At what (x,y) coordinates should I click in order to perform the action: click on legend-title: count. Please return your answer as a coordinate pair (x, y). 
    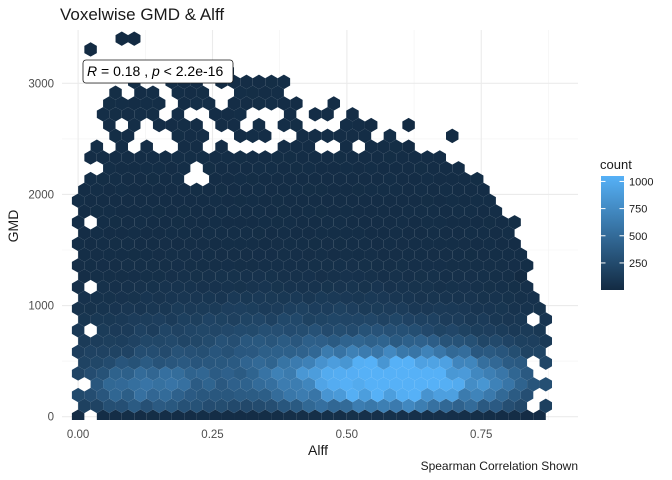
    Looking at the image, I should click on (616, 164).